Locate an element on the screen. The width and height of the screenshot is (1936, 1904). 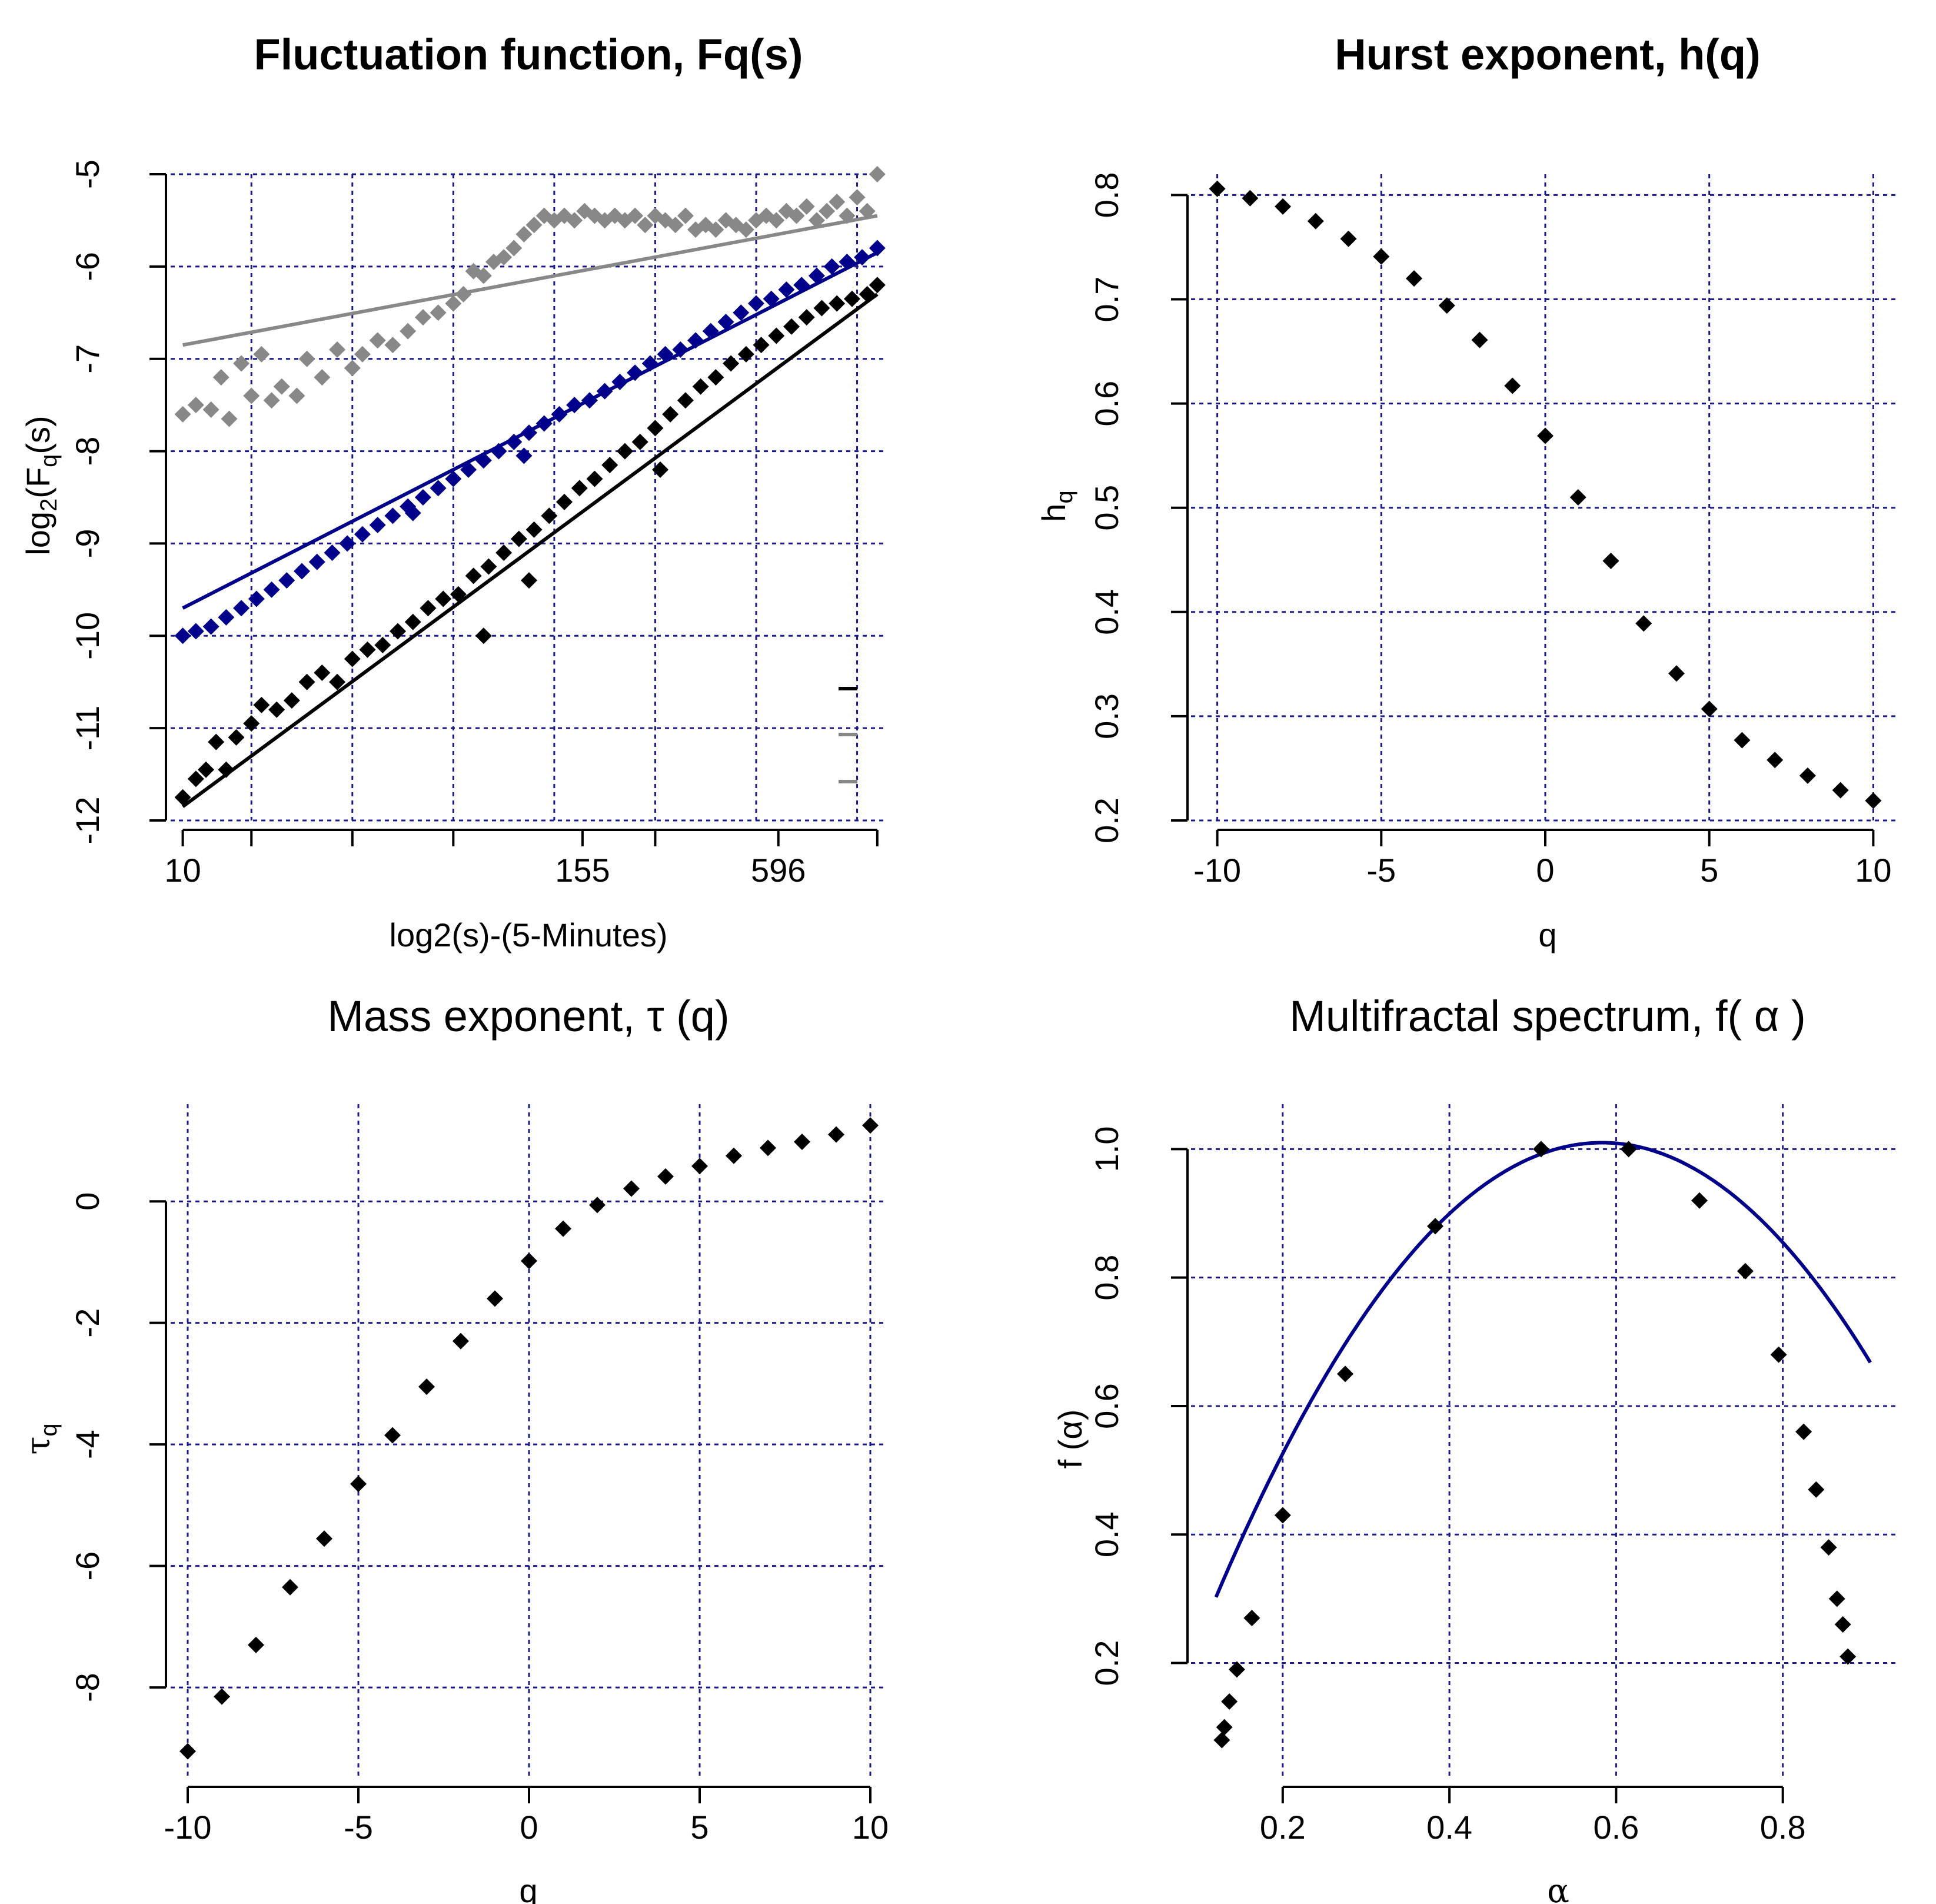
hq-x-tick-label-3: 5 is located at coordinates (1709, 870).